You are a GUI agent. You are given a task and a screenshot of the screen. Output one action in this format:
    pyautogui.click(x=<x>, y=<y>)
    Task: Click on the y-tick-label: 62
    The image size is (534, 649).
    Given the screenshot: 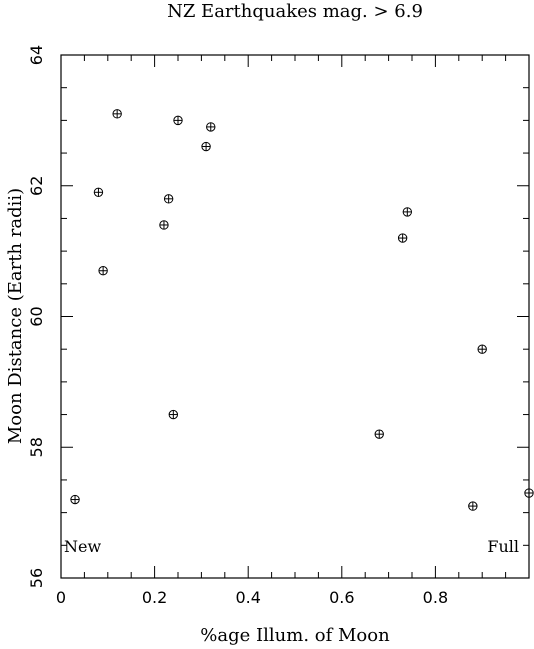 What is the action you would take?
    pyautogui.click(x=36, y=186)
    